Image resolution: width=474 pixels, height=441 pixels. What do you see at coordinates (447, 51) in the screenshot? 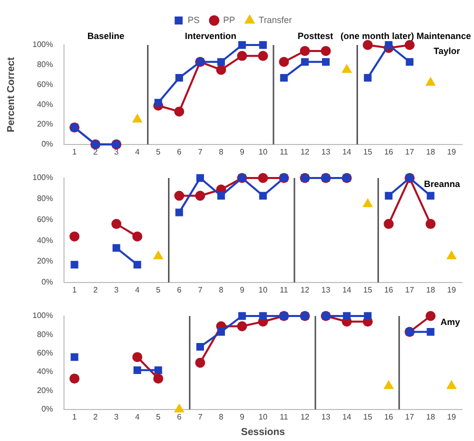
I see `annotation: Taylor` at bounding box center [447, 51].